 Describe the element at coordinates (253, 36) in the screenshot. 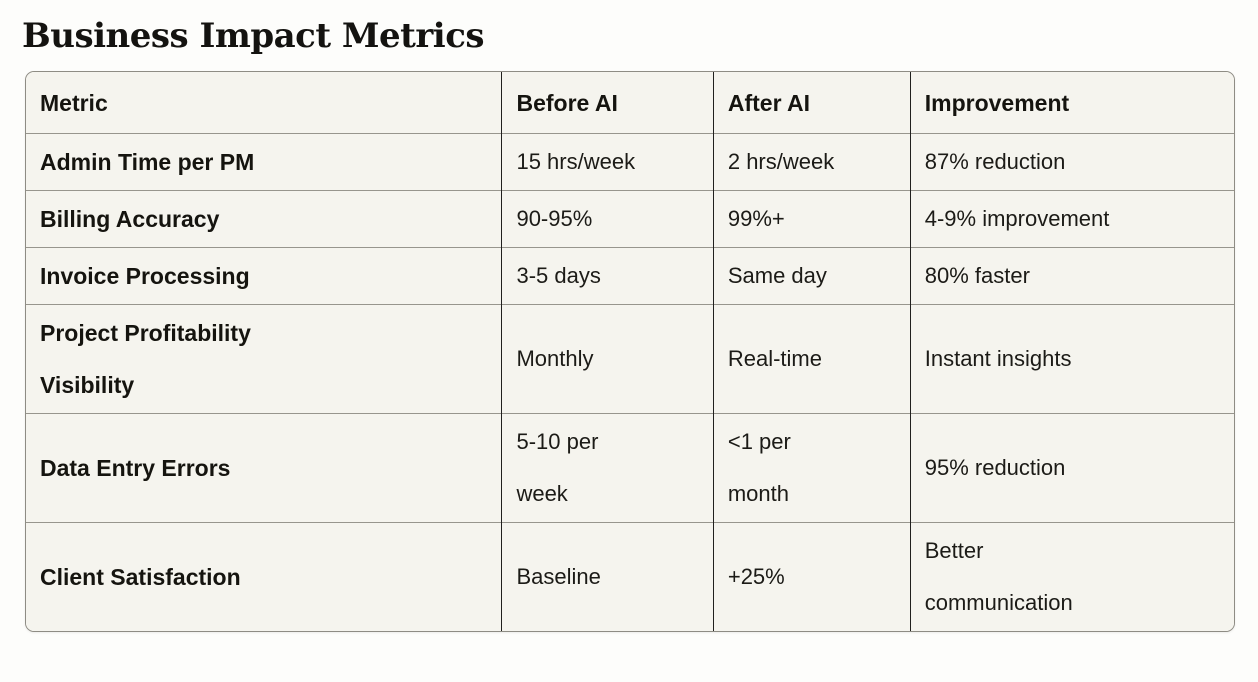

I see `page-title: Business Impact Metrics` at that location.